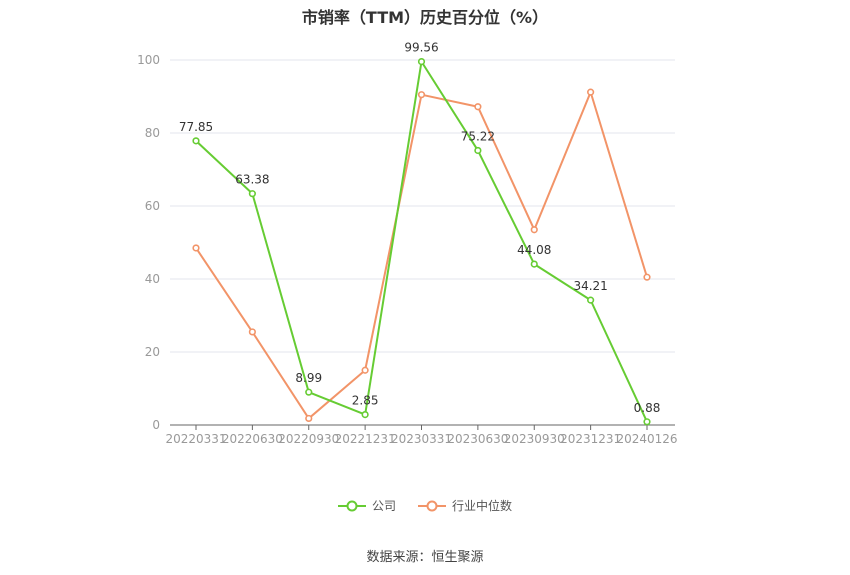 The image size is (850, 575). I want to click on data-label-company: 34.21, so click(590, 286).